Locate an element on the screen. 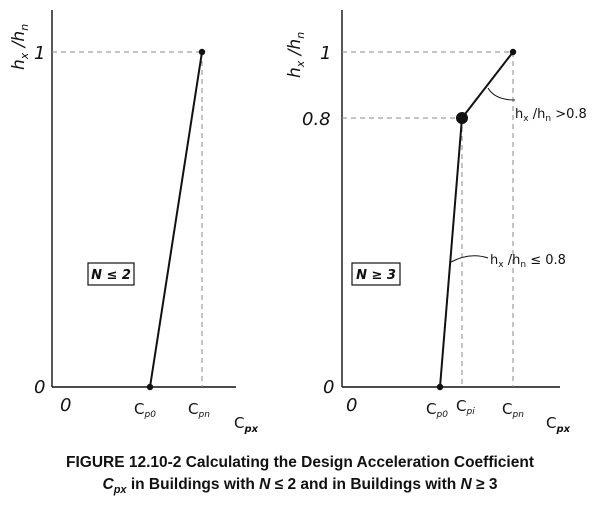 Image resolution: width=600 pixels, height=516 pixels. annotation-upper: hx /hn >0.8 is located at coordinates (551, 115).